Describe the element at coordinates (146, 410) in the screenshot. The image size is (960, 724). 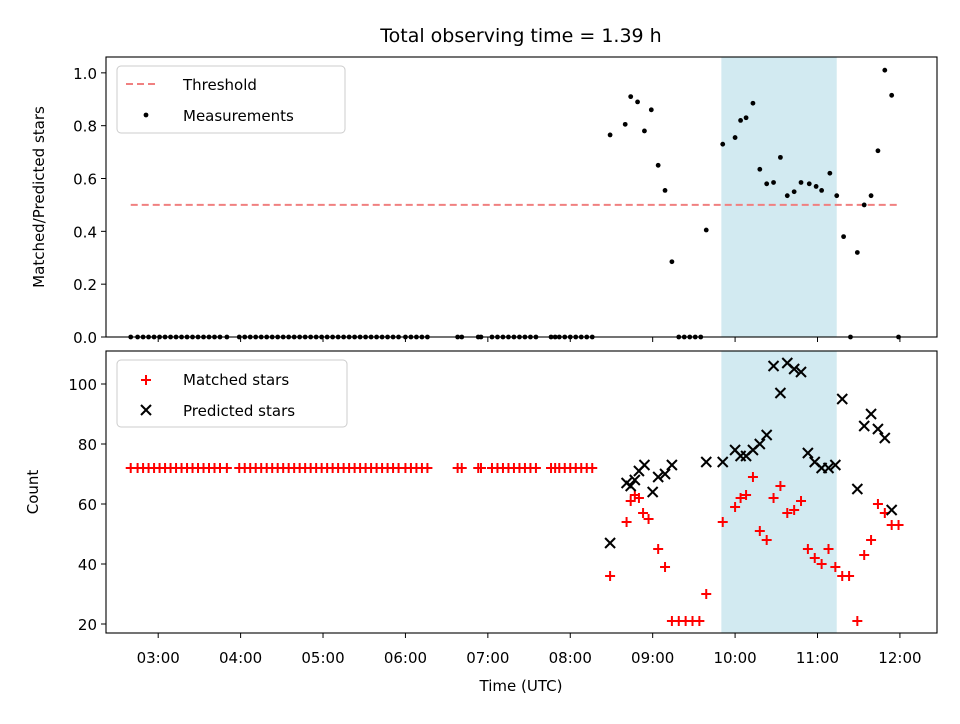
I see `legend-predicted-swatch` at that location.